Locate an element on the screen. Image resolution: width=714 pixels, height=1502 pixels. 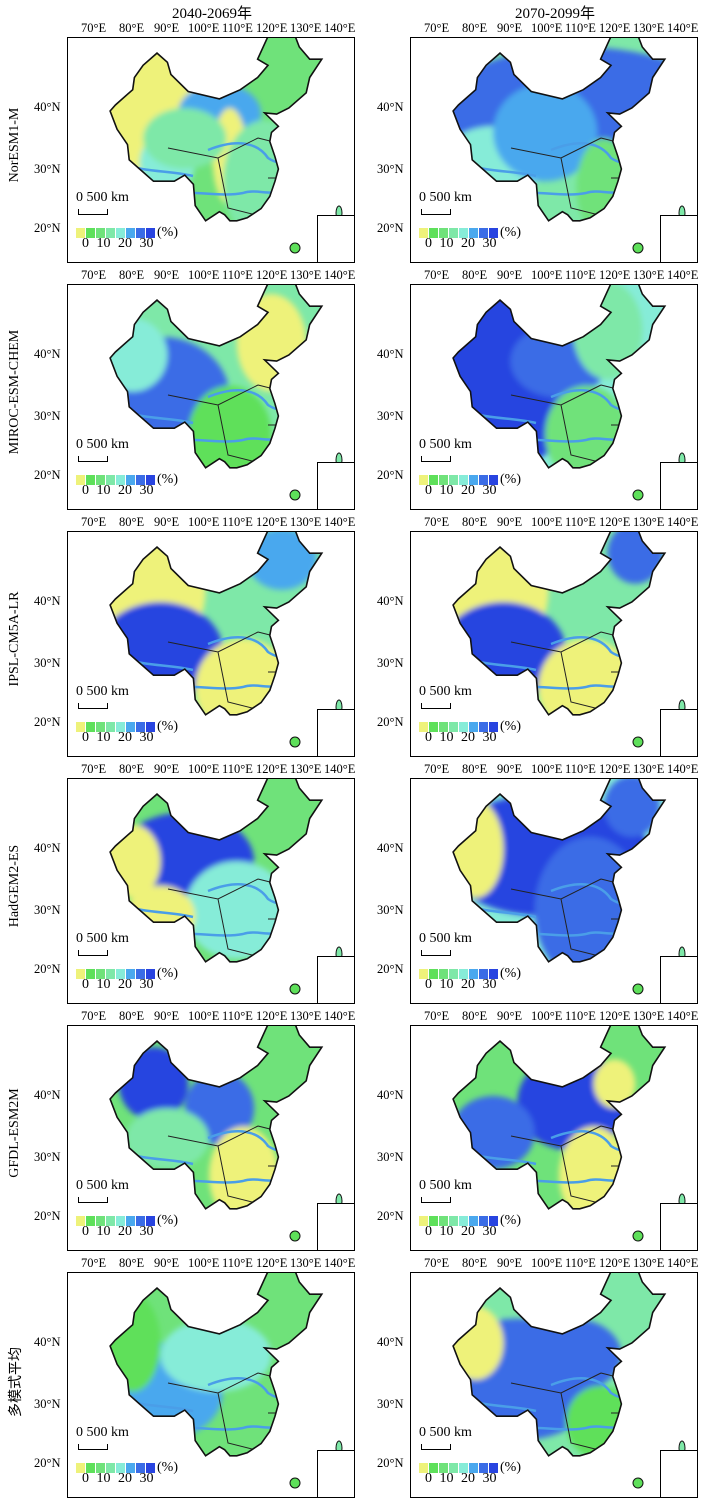
row-label-model: GFDL-ESM2M is located at coordinates (14, 1133).